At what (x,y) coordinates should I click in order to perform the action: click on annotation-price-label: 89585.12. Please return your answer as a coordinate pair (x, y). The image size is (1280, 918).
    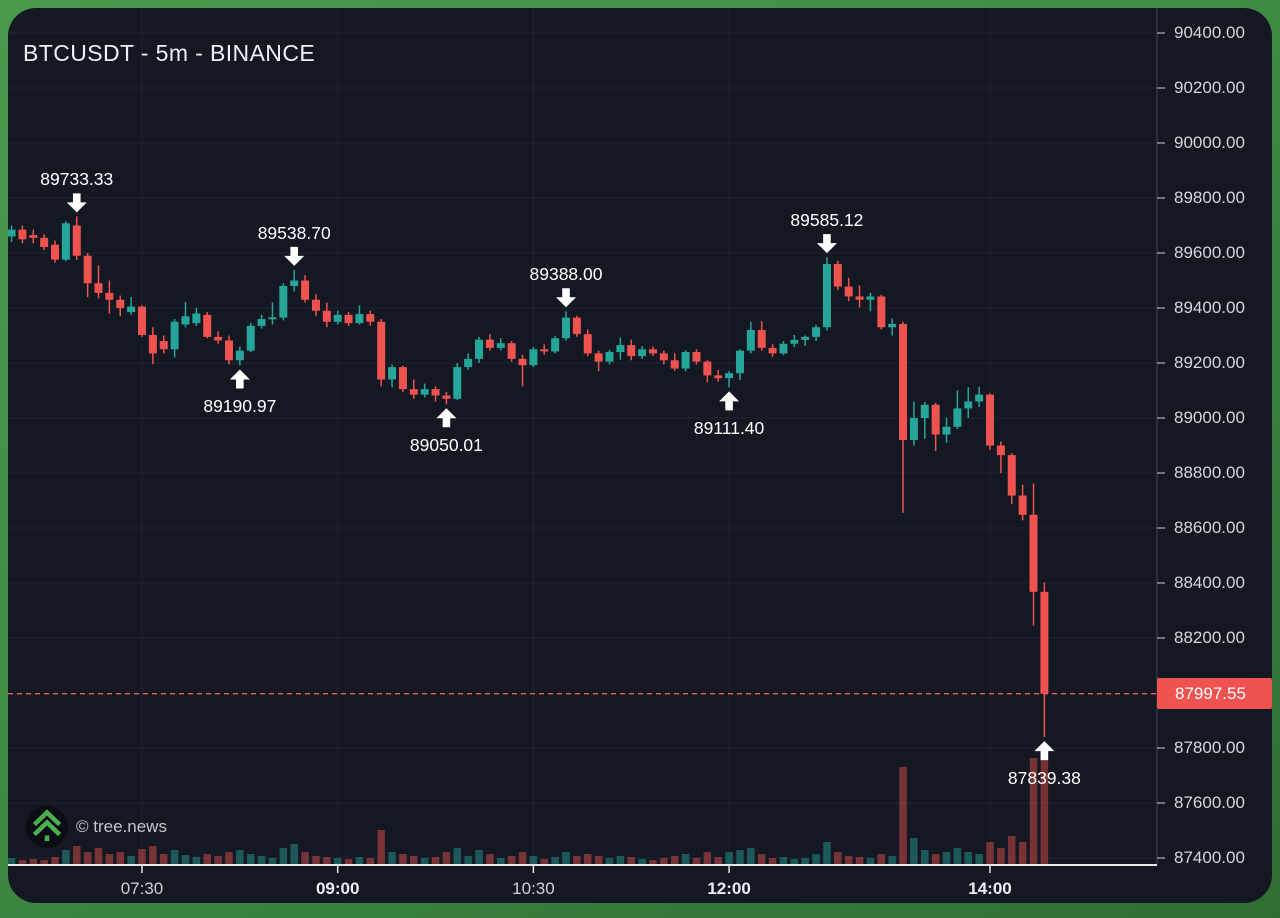
    Looking at the image, I should click on (827, 220).